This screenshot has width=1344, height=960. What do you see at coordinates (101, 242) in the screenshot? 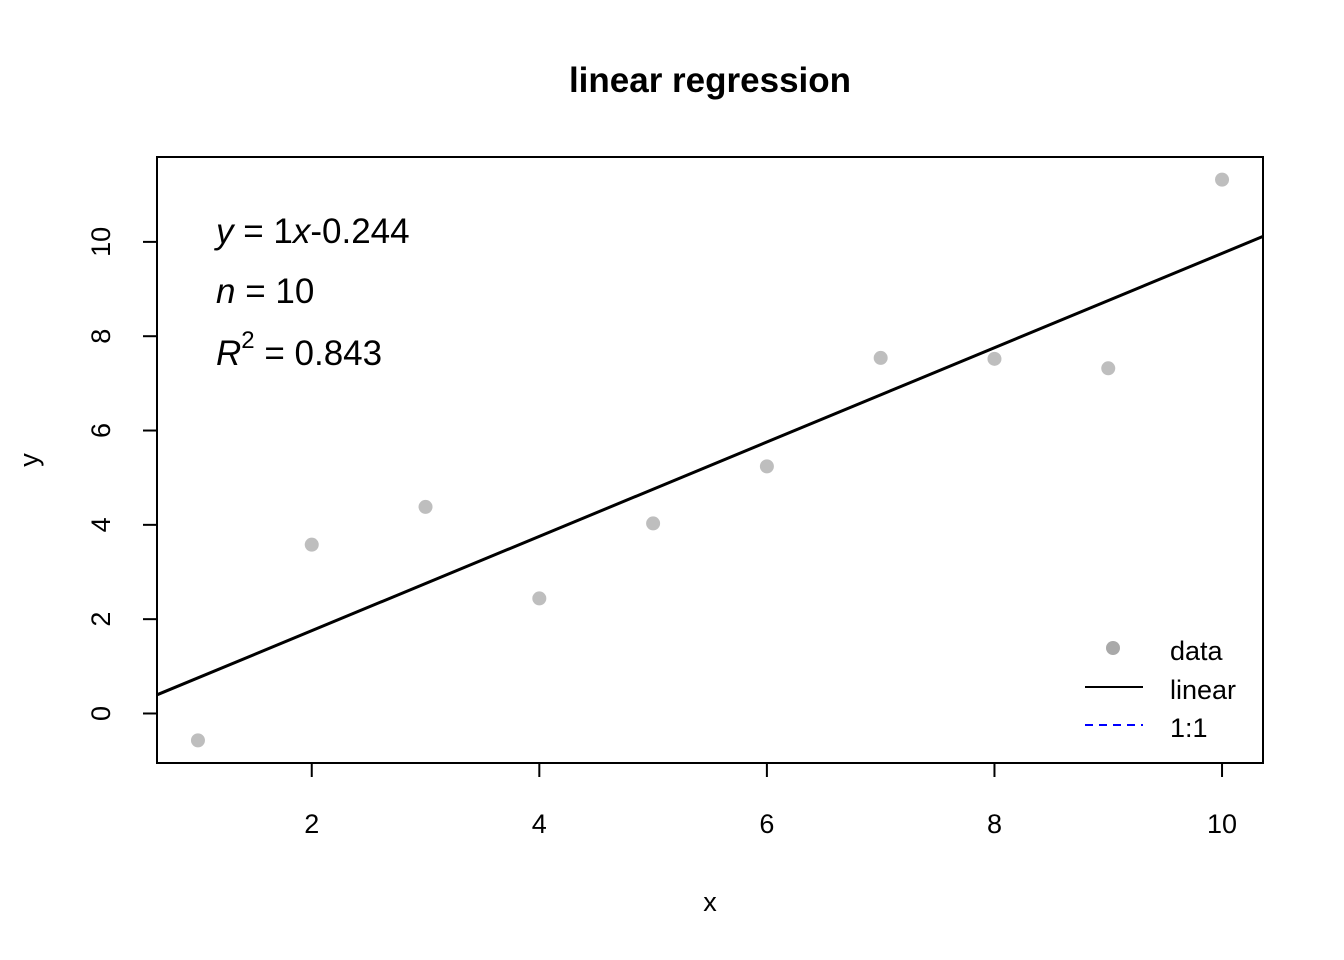
I see `y-tick-label: 10` at bounding box center [101, 242].